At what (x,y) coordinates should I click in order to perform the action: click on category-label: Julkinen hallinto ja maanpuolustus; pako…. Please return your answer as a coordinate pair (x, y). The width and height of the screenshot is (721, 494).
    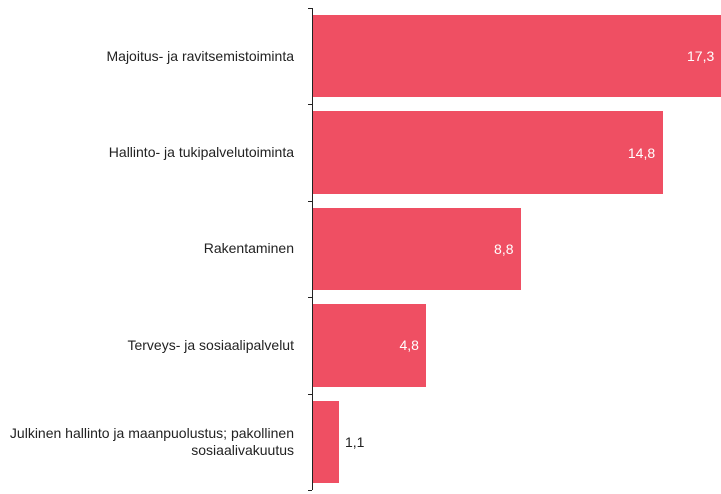
    Looking at the image, I should click on (151, 441).